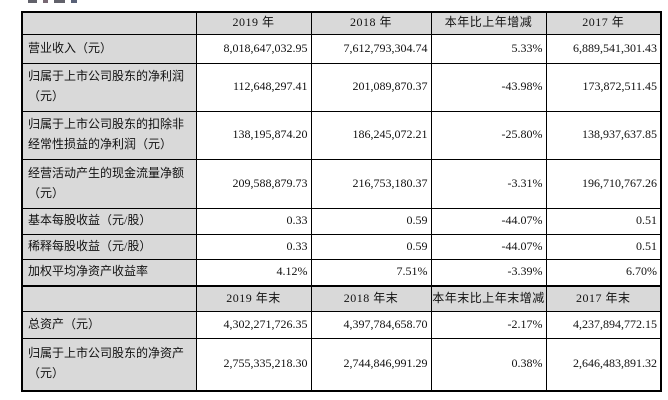  What do you see at coordinates (52, 2) in the screenshot?
I see `clipped-text-fragment` at bounding box center [52, 2].